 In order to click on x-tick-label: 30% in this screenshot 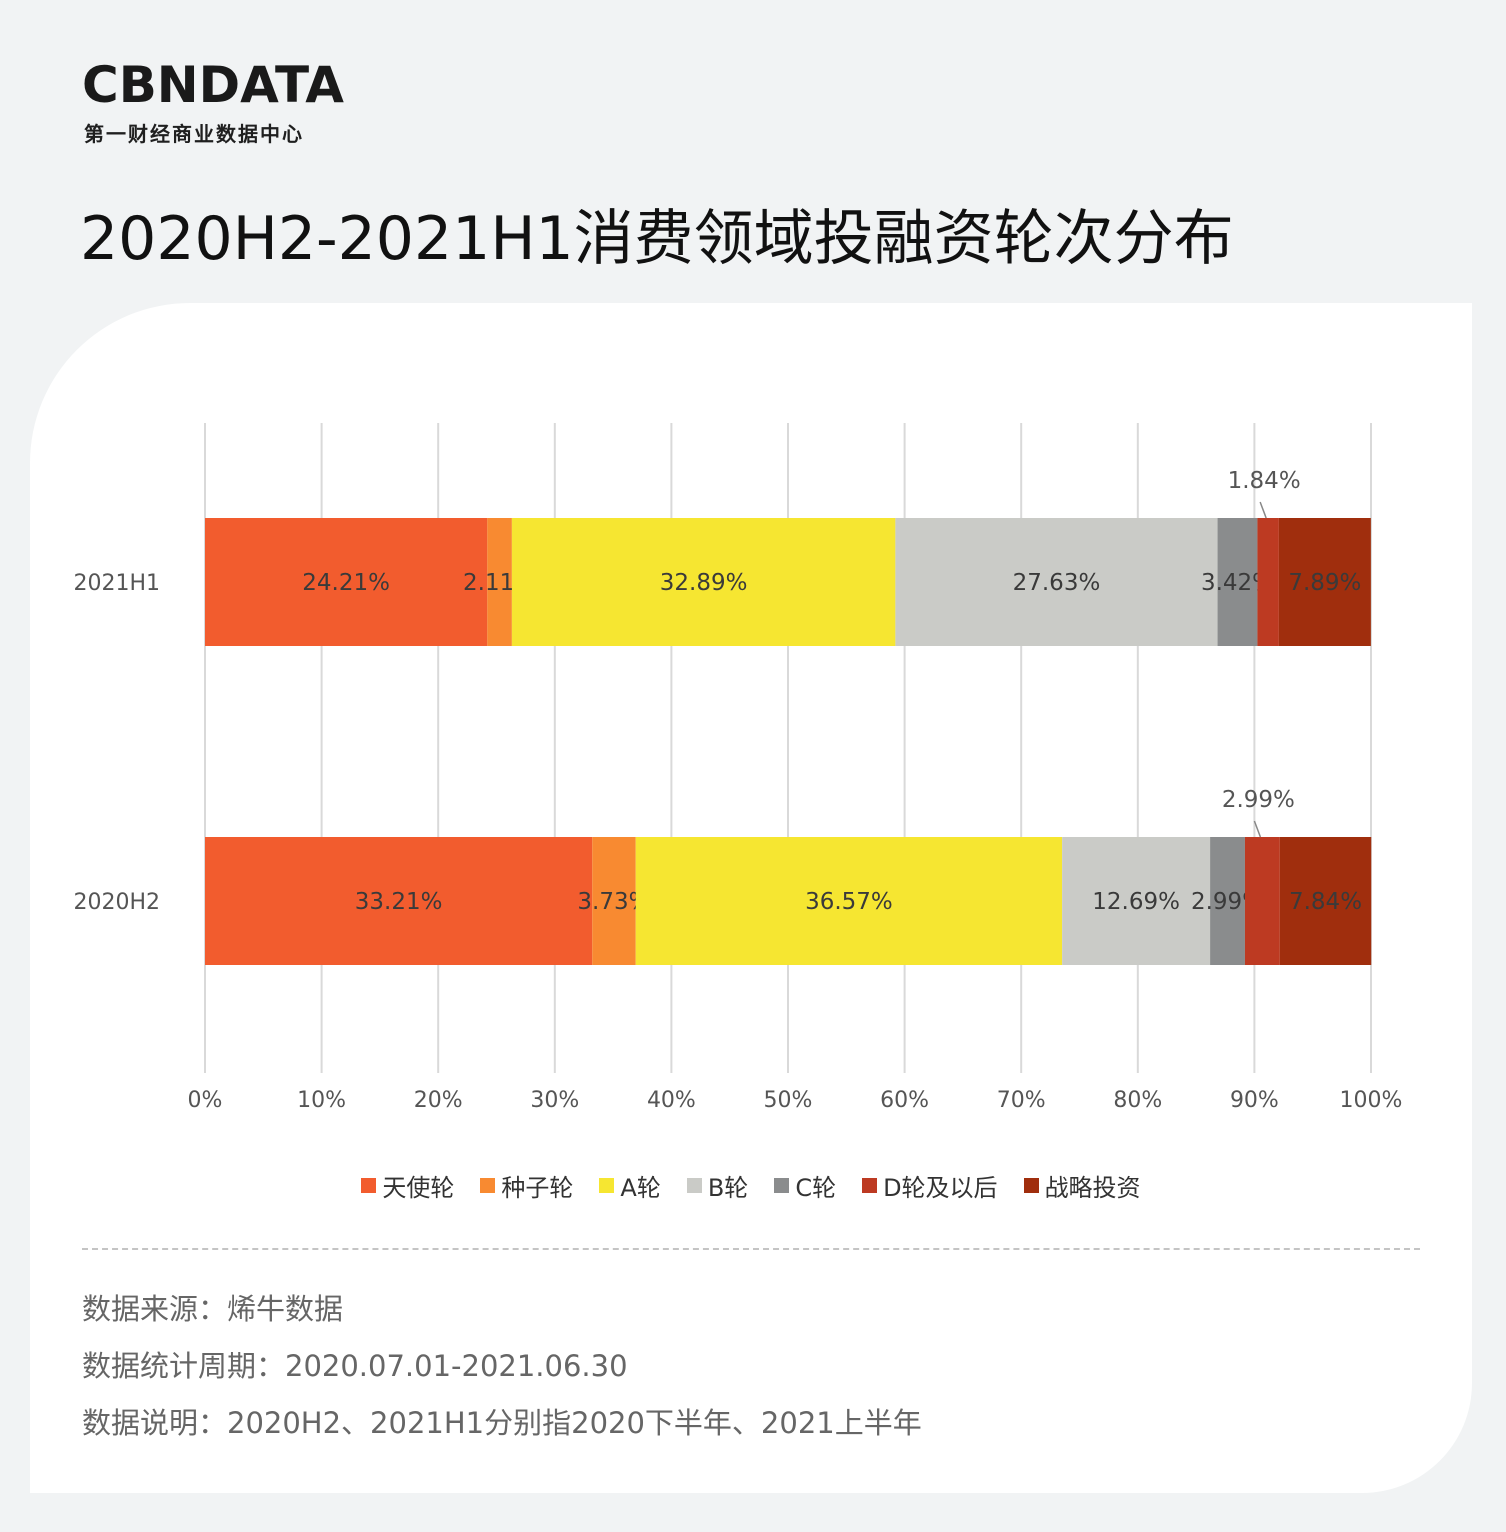, I will do `click(554, 1100)`.